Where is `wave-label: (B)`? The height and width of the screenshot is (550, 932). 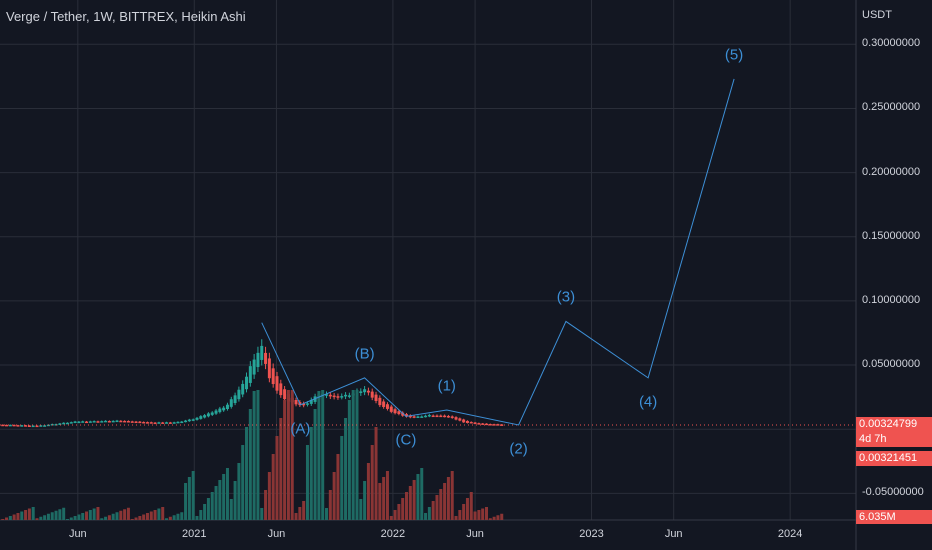
wave-label: (B) is located at coordinates (364, 354).